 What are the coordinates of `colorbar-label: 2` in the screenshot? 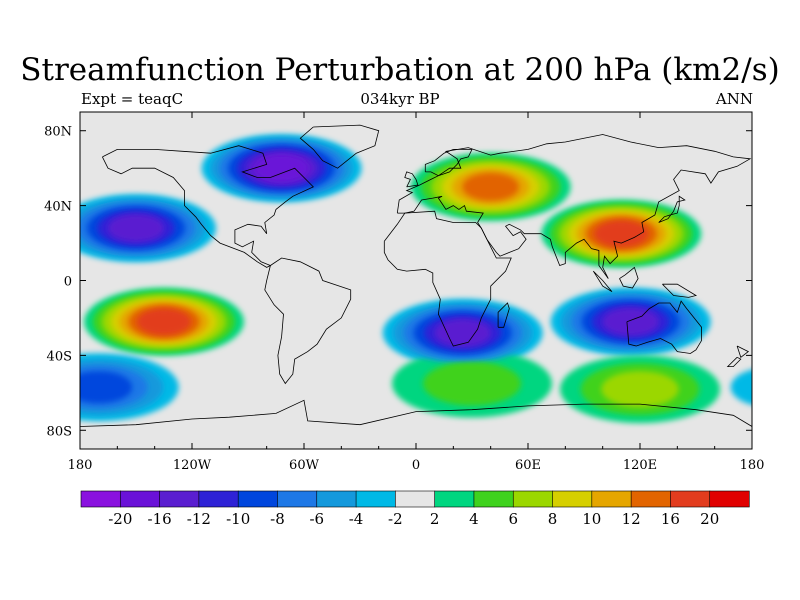 It's located at (435, 519).